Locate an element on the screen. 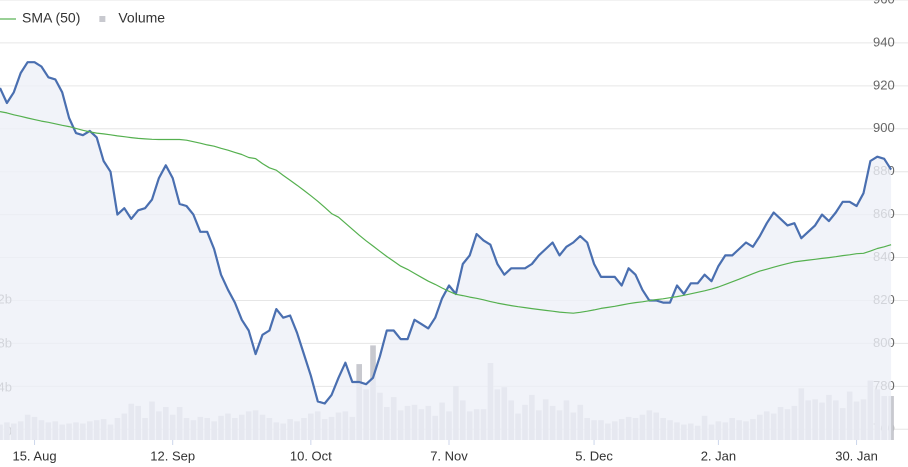 This screenshot has height=467, width=908. legend-label: SMA (50) is located at coordinates (51, 18).